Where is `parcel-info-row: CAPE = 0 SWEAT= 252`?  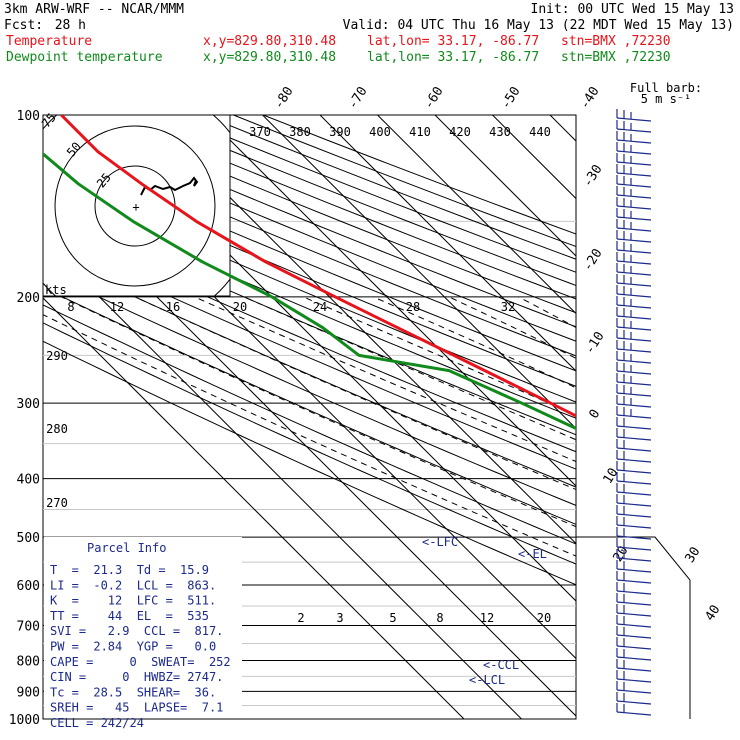
parcel-info-row: CAPE = 0 SWEAT= 252 is located at coordinates (140, 662).